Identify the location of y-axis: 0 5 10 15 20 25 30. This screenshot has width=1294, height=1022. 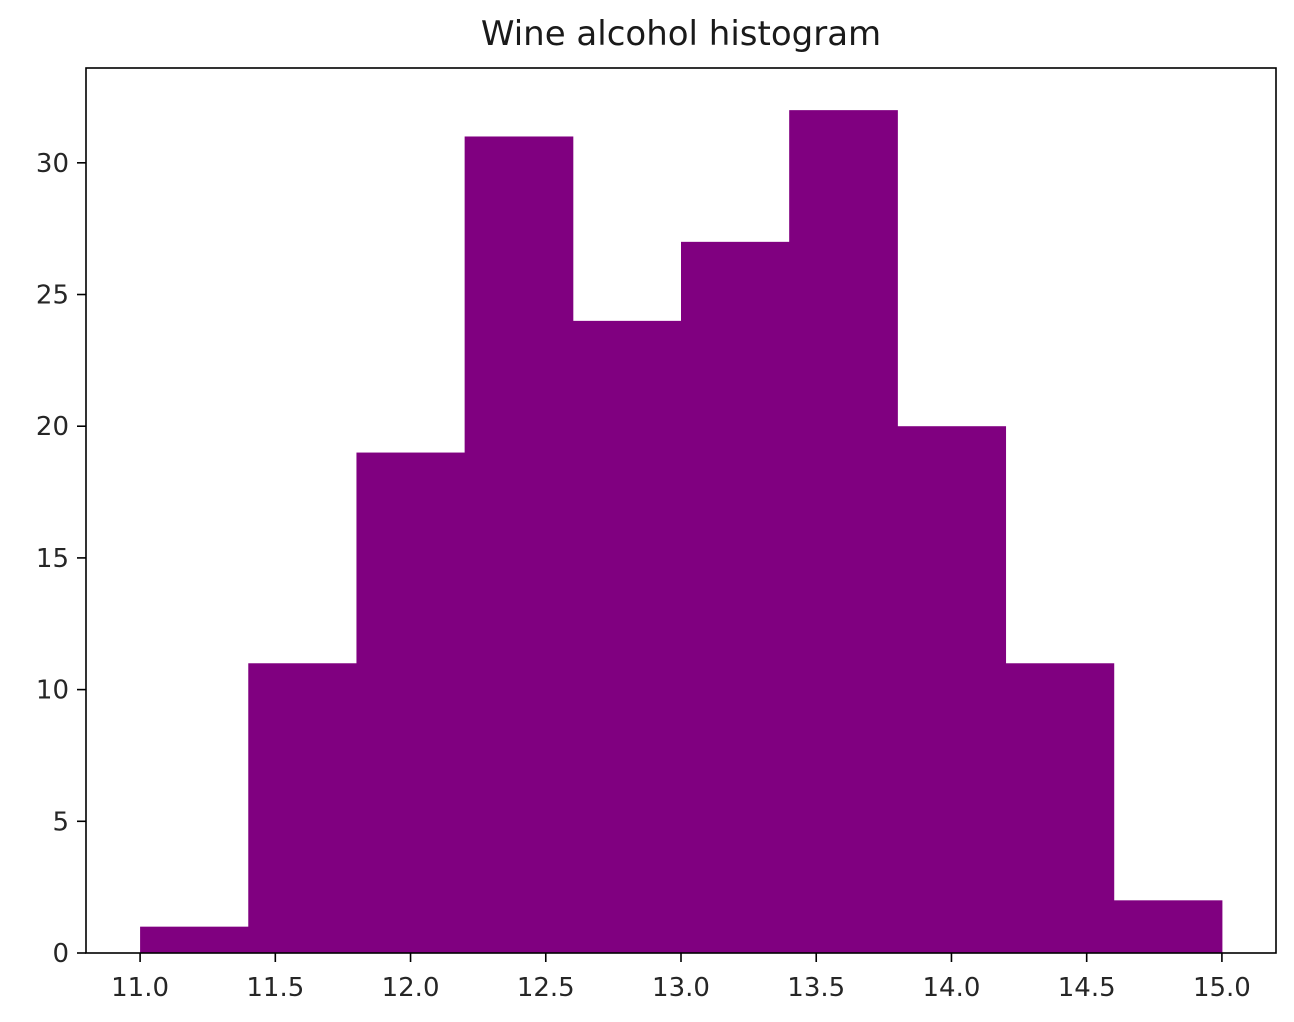
(61, 559).